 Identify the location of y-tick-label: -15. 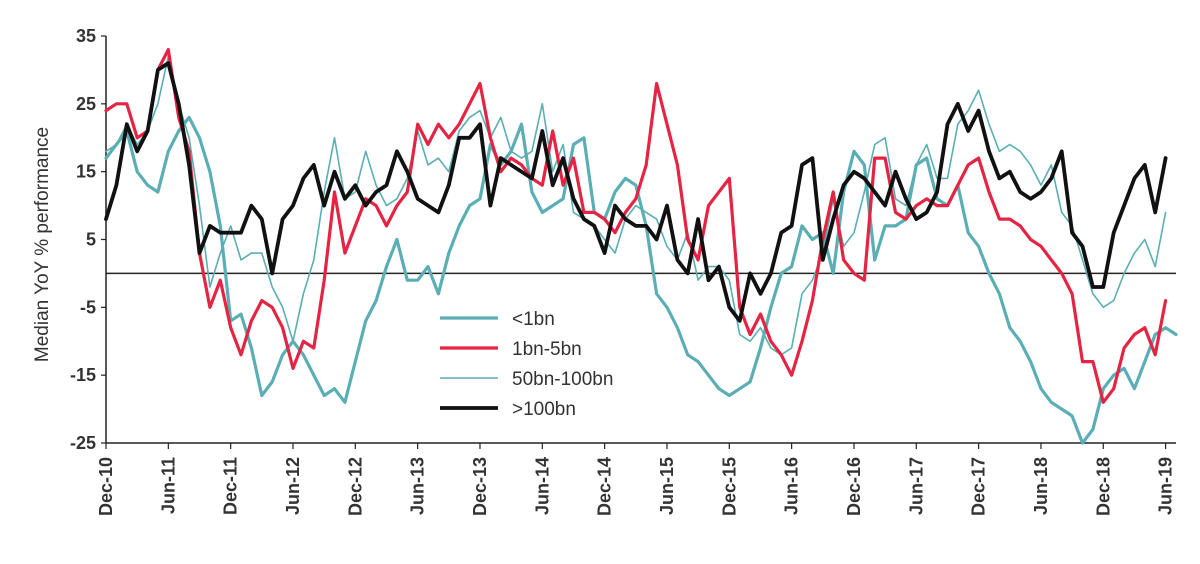
(83, 375).